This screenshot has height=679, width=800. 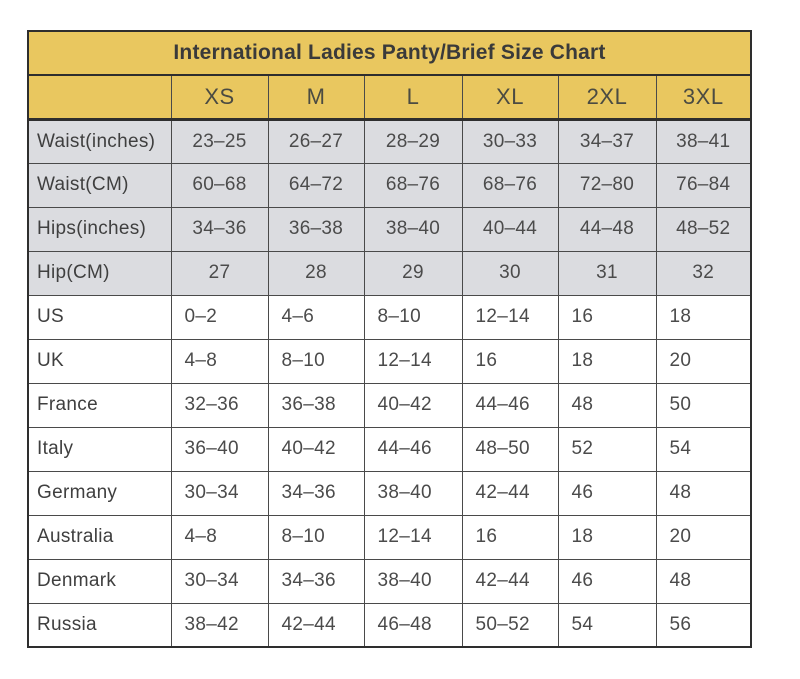 What do you see at coordinates (413, 141) in the screenshot?
I see `value-cell: 28–29` at bounding box center [413, 141].